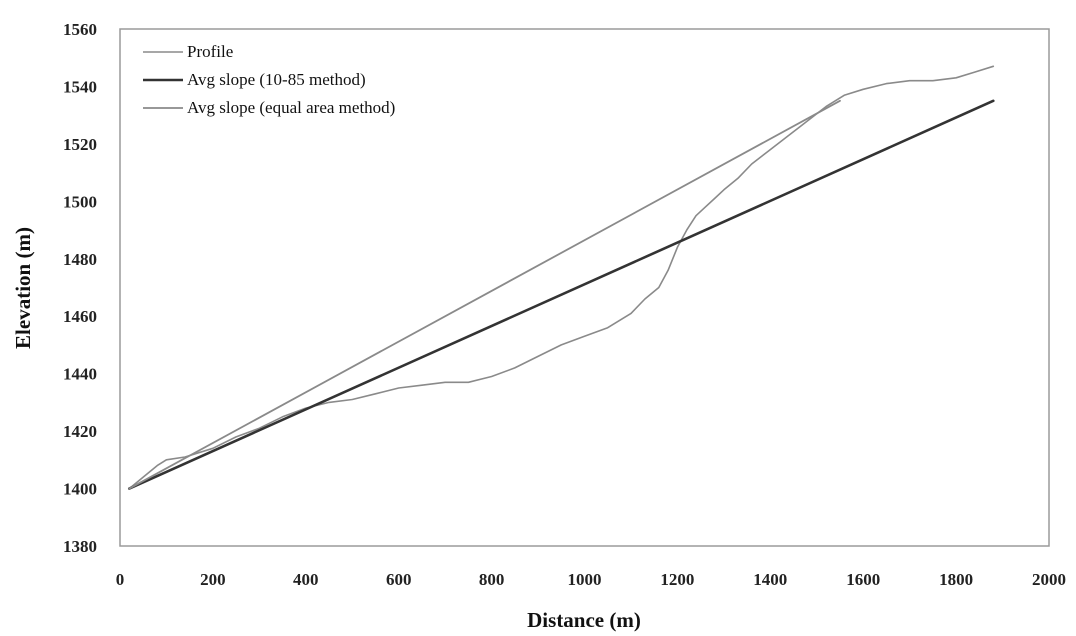 This screenshot has height=636, width=1076. Describe the element at coordinates (210, 51) in the screenshot. I see `legend-label: Profile` at that location.